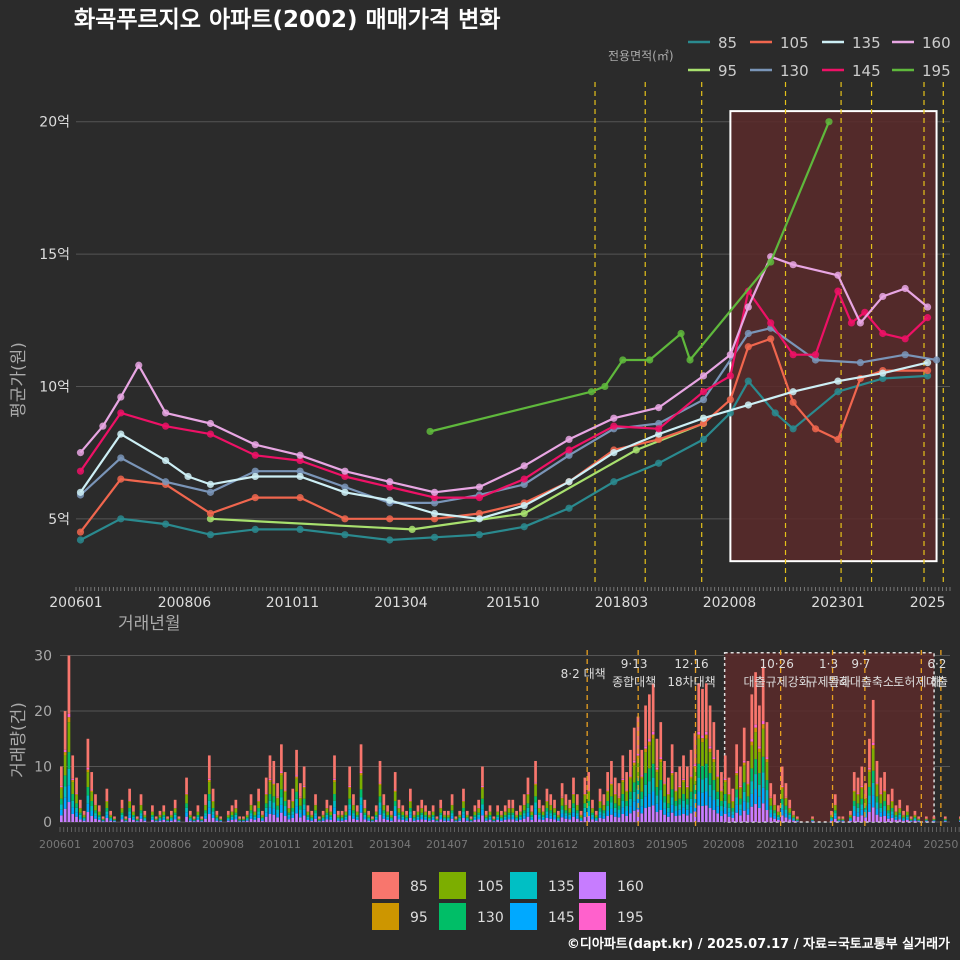 The image size is (960, 960). I want to click on volume-y-tick-label: 20, so click(43, 712).